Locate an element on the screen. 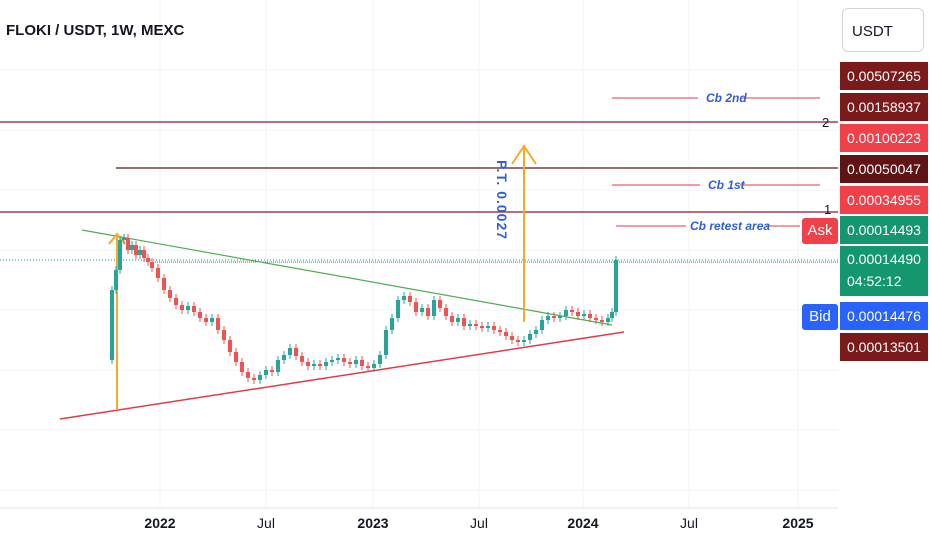 The height and width of the screenshot is (550, 932). price-tag: 0.00158937 is located at coordinates (884, 107).